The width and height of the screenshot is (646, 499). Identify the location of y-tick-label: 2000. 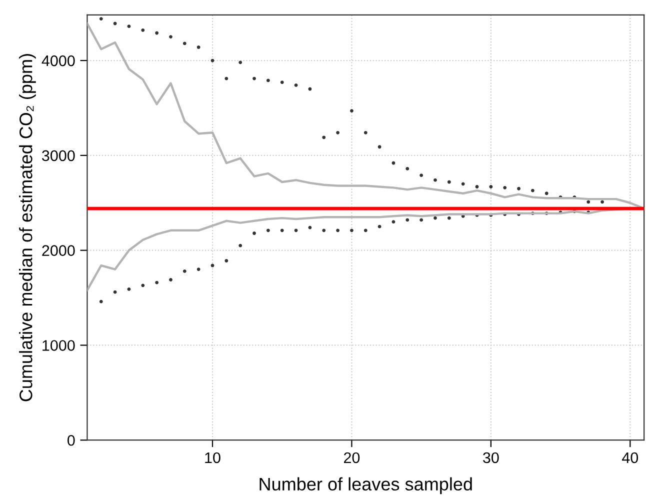
(58, 250).